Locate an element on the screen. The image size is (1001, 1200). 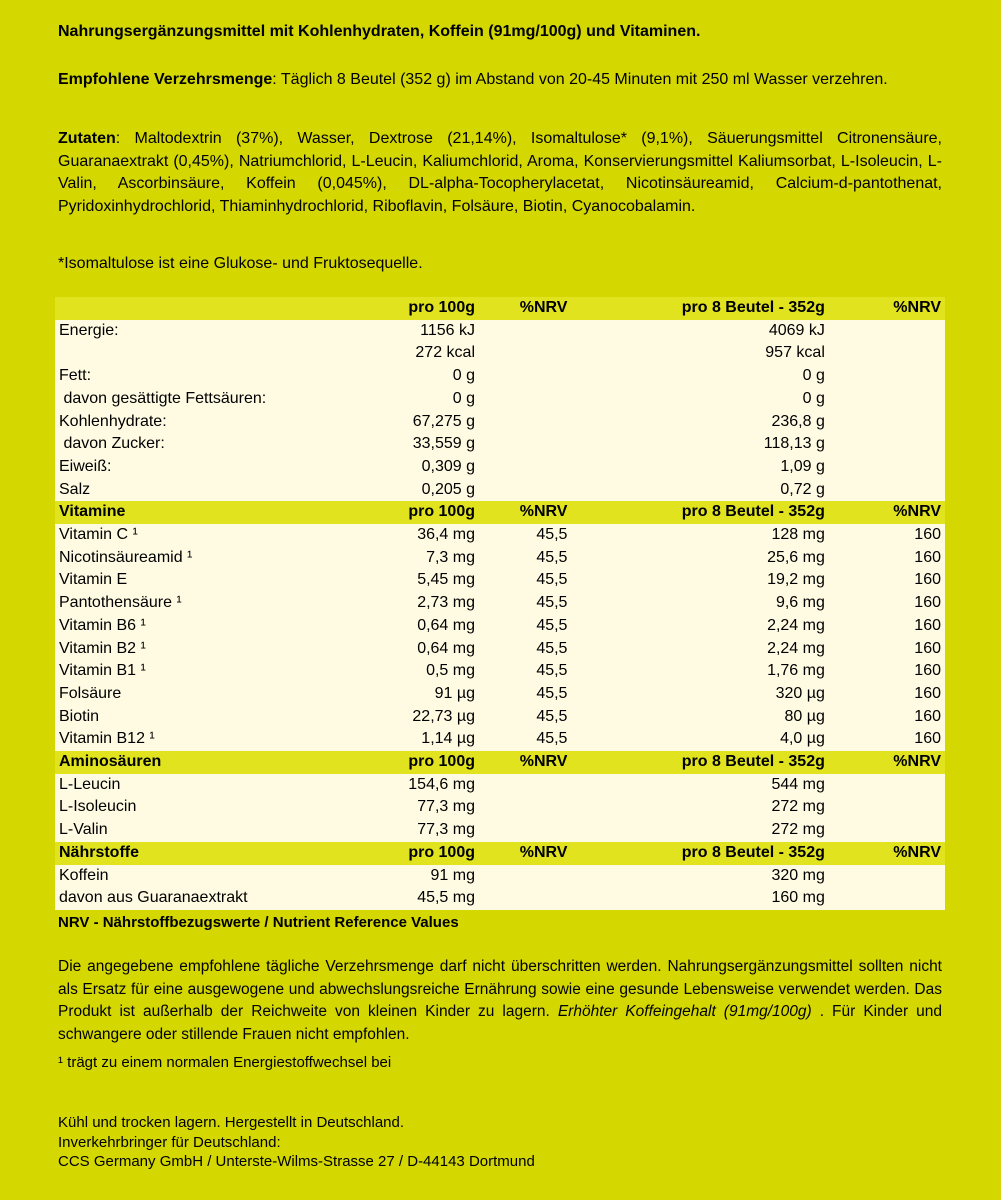
table-cell: 45,5 is located at coordinates (525, 626).